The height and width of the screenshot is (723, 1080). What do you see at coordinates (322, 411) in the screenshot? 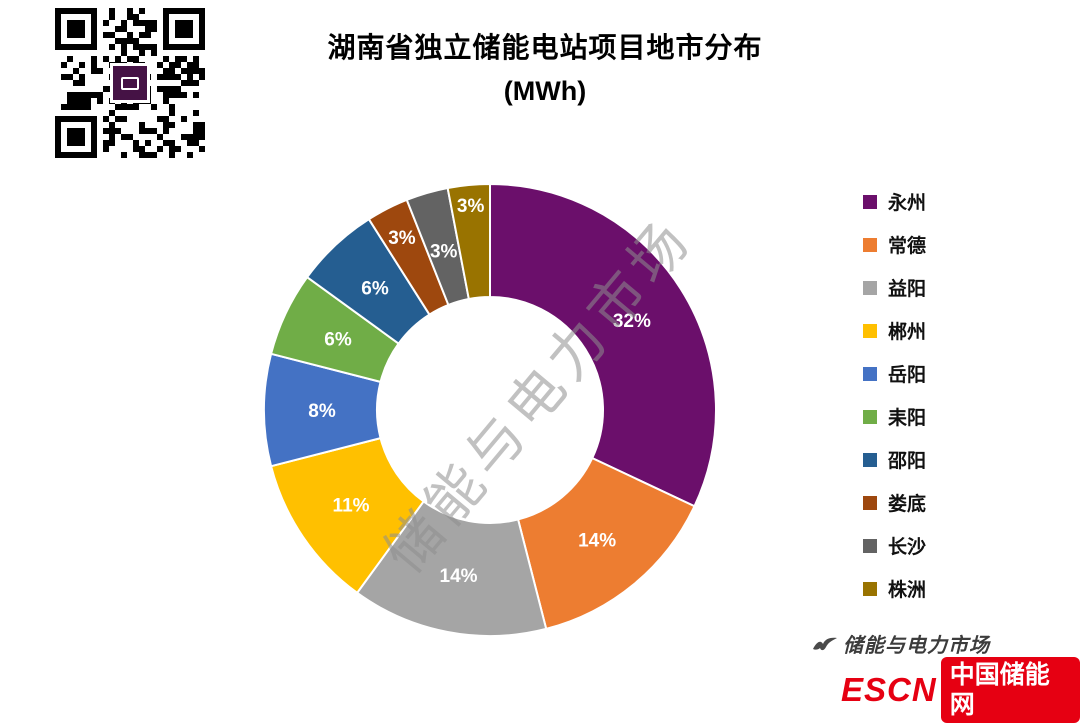
I see `slice-percent-label: 8%` at bounding box center [322, 411].